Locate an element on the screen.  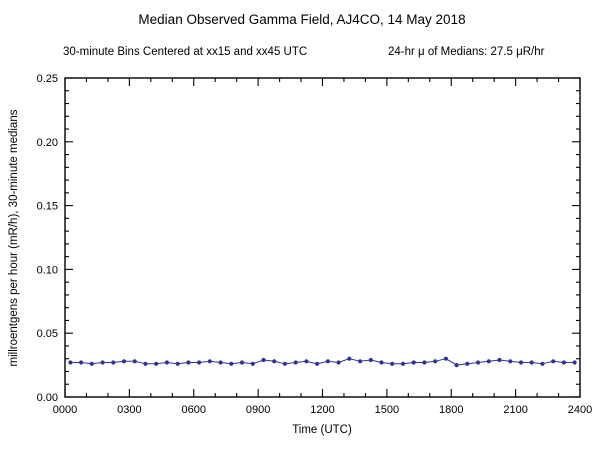
y-tick-label: 0.10 is located at coordinates (47, 270).